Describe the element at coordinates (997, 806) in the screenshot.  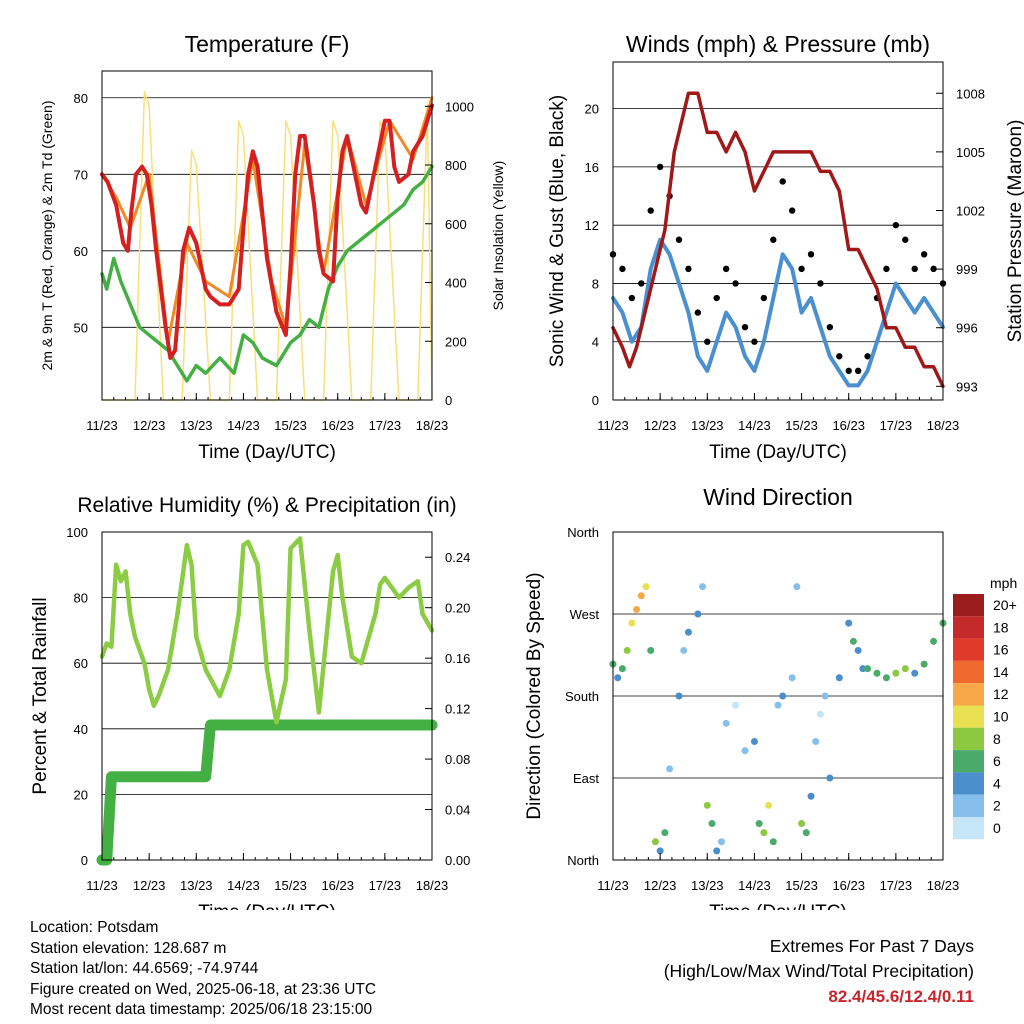
I see `legend-label: 2` at that location.